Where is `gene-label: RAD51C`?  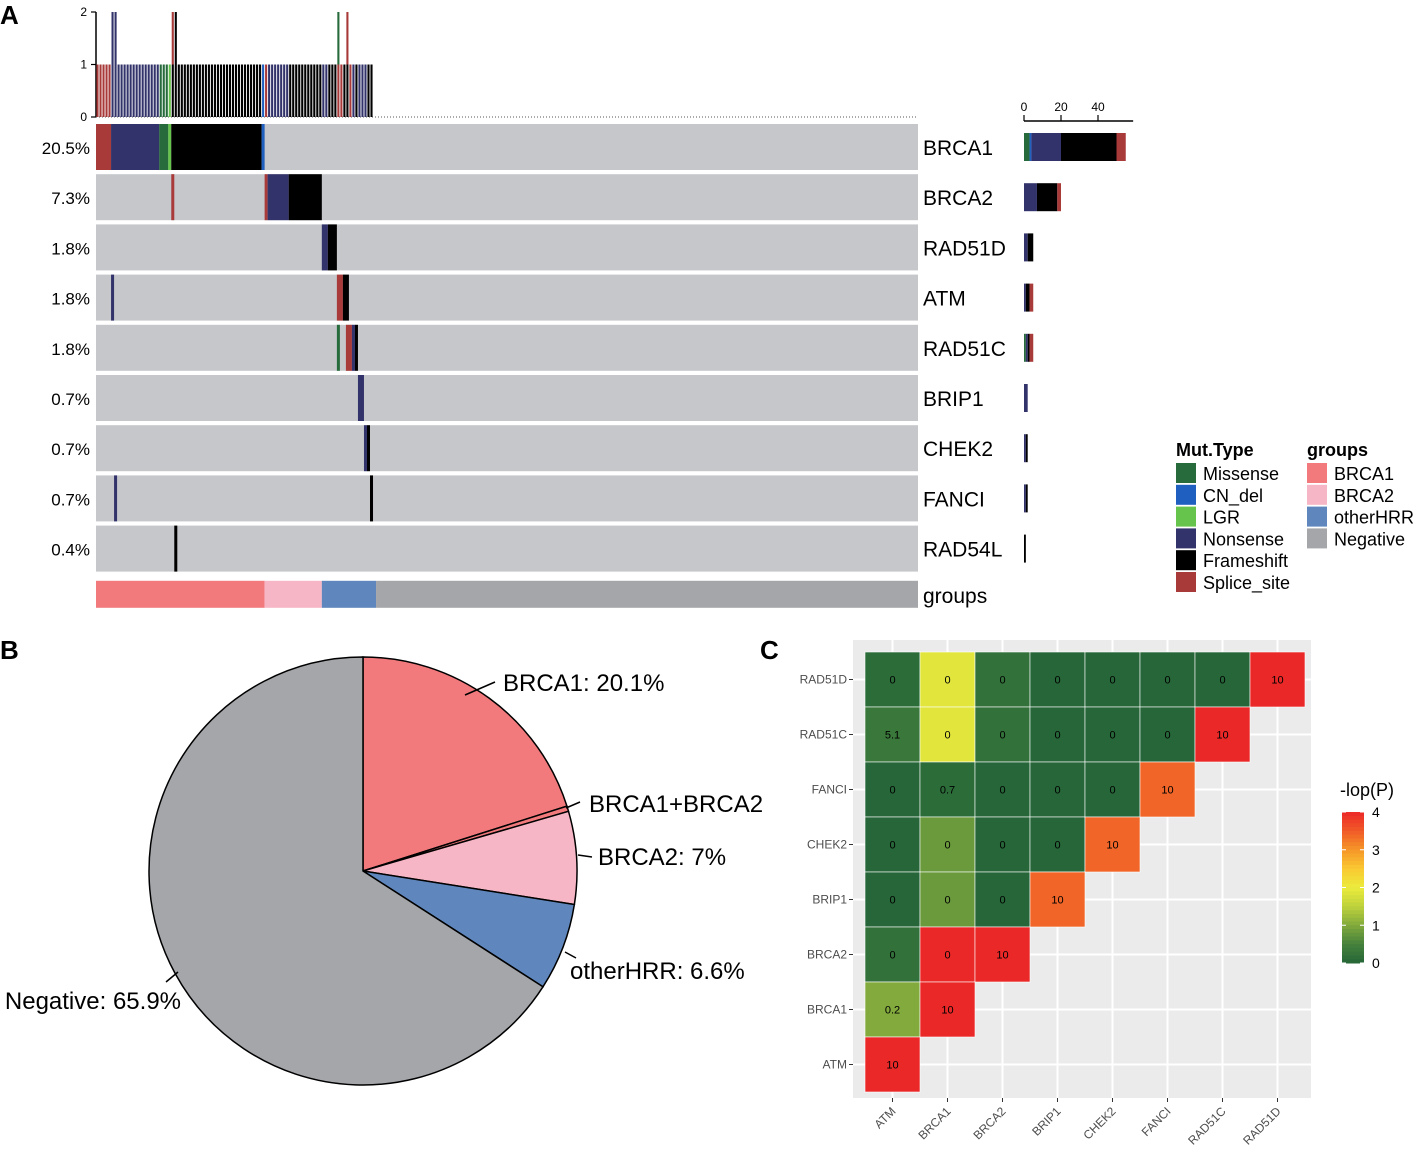
gene-label: RAD51C is located at coordinates (964, 349).